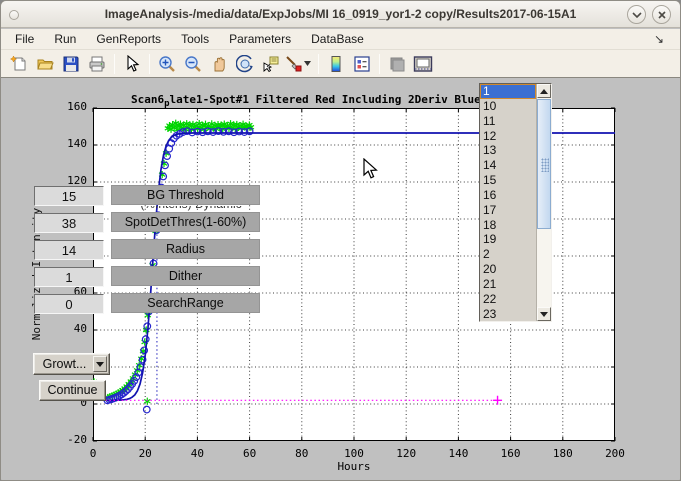 Image resolution: width=681 pixels, height=481 pixels. I want to click on x-tick-label: 60, so click(249, 453).